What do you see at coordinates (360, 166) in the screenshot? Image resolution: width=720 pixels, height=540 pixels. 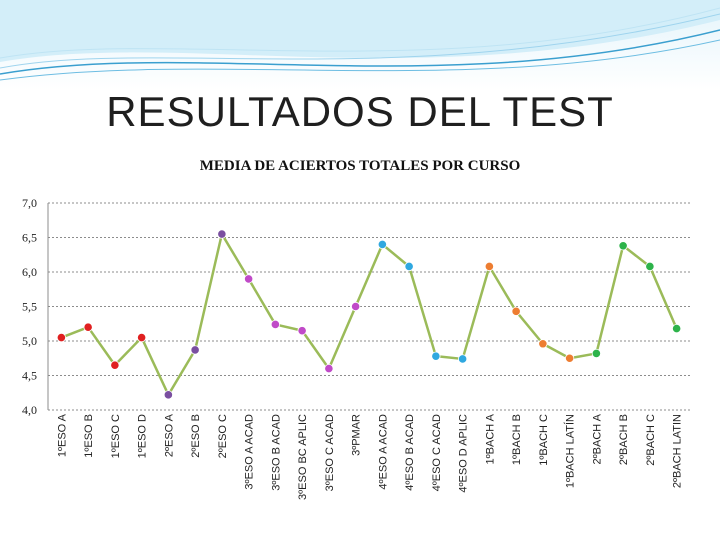 I see `chart-title: MEDIA DE ACIERTOS TOTALES POR CURSO` at bounding box center [360, 166].